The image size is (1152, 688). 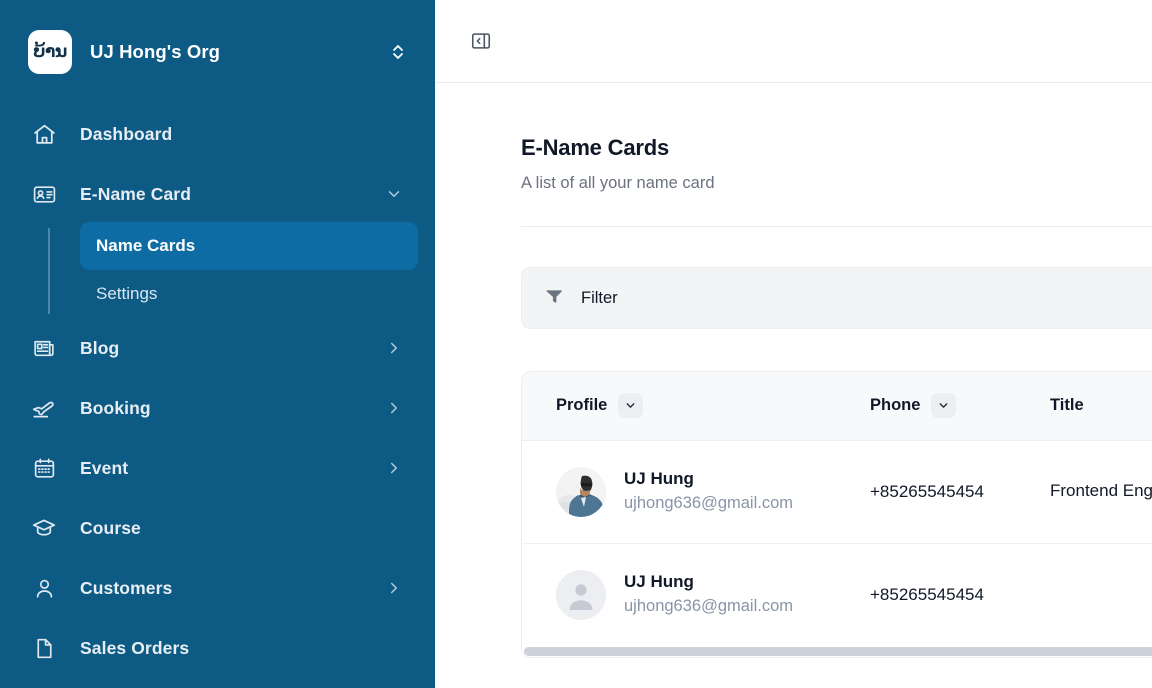 I want to click on avatar, so click(x=581, y=491).